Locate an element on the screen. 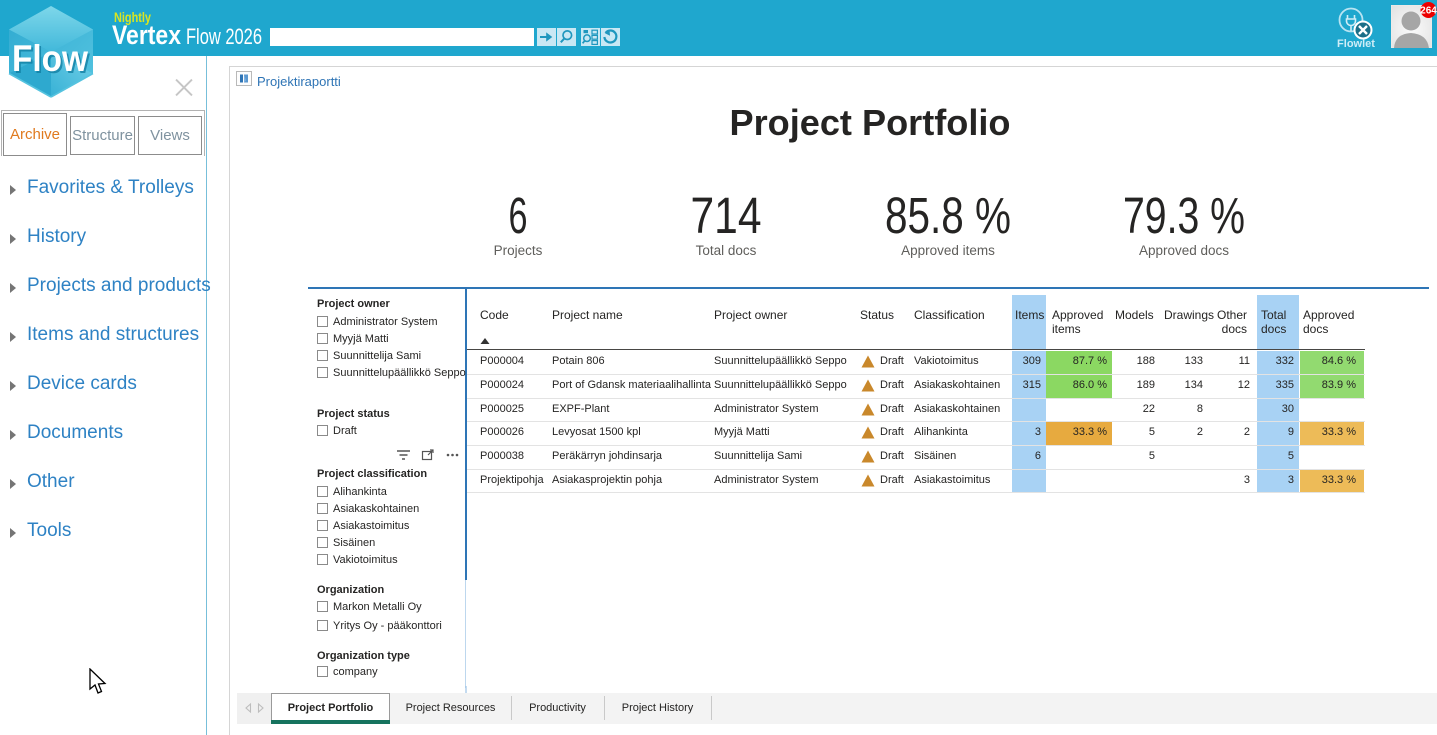 The width and height of the screenshot is (1437, 735). svg-text: Vertex is located at coordinates (146, 35).